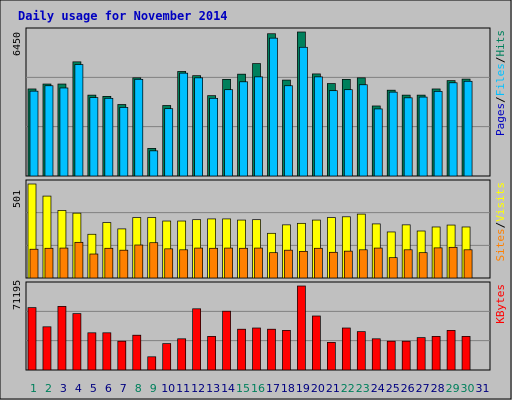 The height and width of the screenshot is (400, 512). I want to click on day-label-4: 4, so click(78, 388).